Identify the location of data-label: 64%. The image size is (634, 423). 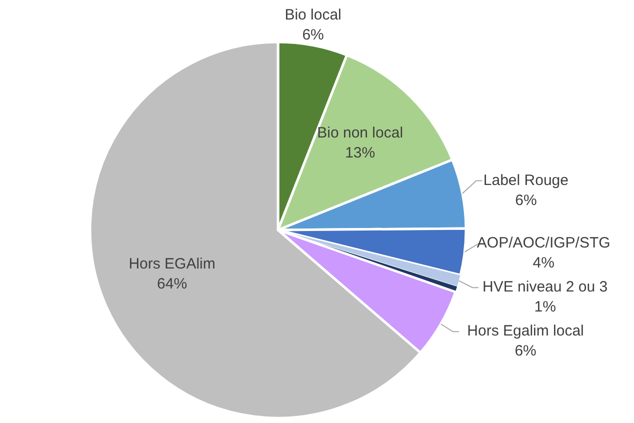
(172, 284).